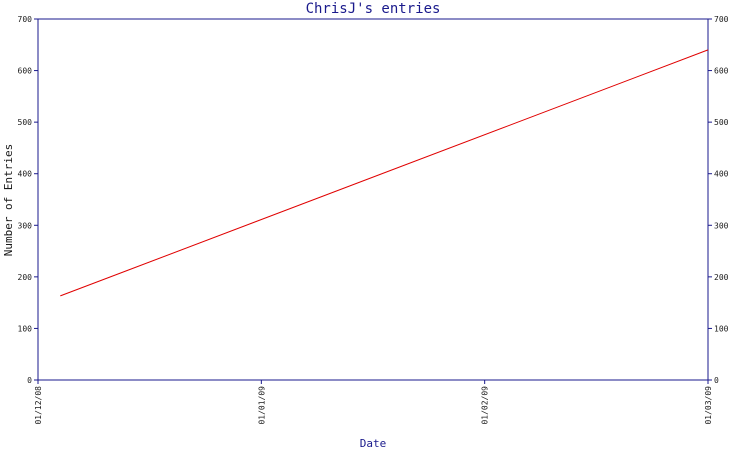  Describe the element at coordinates (29, 380) in the screenshot. I see `y-tick-label-left: 0` at that location.